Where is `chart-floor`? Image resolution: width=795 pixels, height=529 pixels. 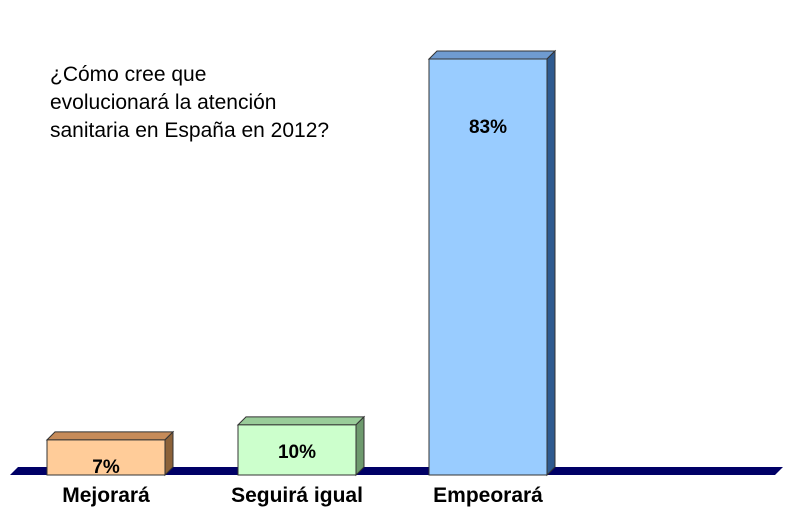
chart-floor is located at coordinates (396, 471).